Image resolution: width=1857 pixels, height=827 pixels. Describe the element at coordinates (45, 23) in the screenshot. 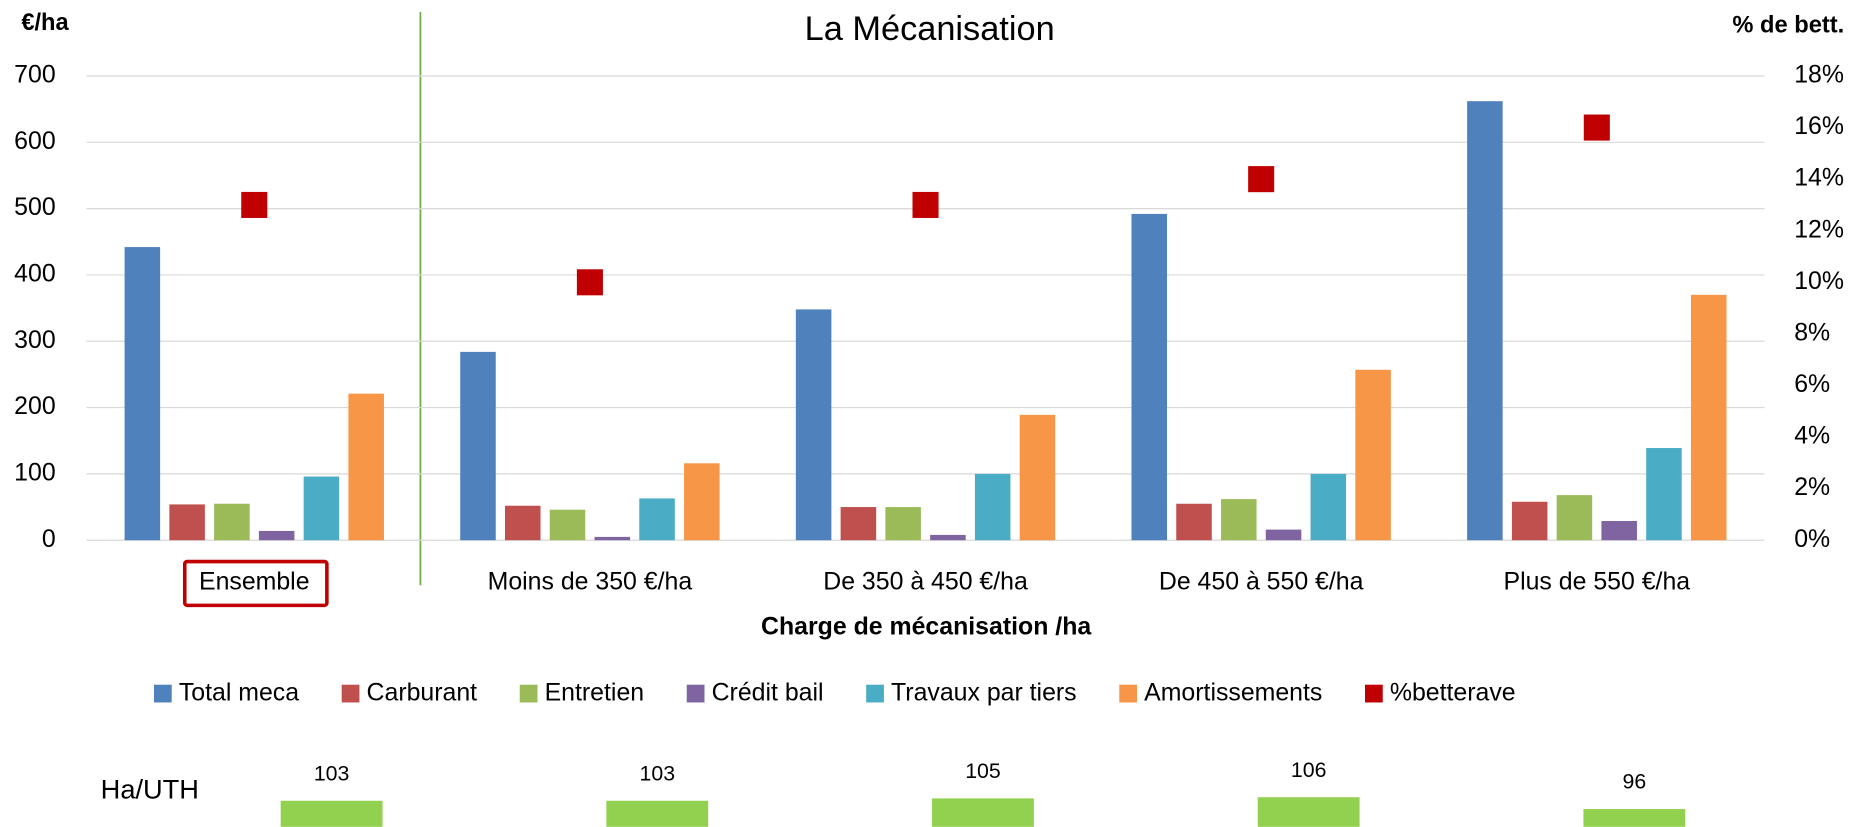

I see `y-axis-label: €/ha` at that location.